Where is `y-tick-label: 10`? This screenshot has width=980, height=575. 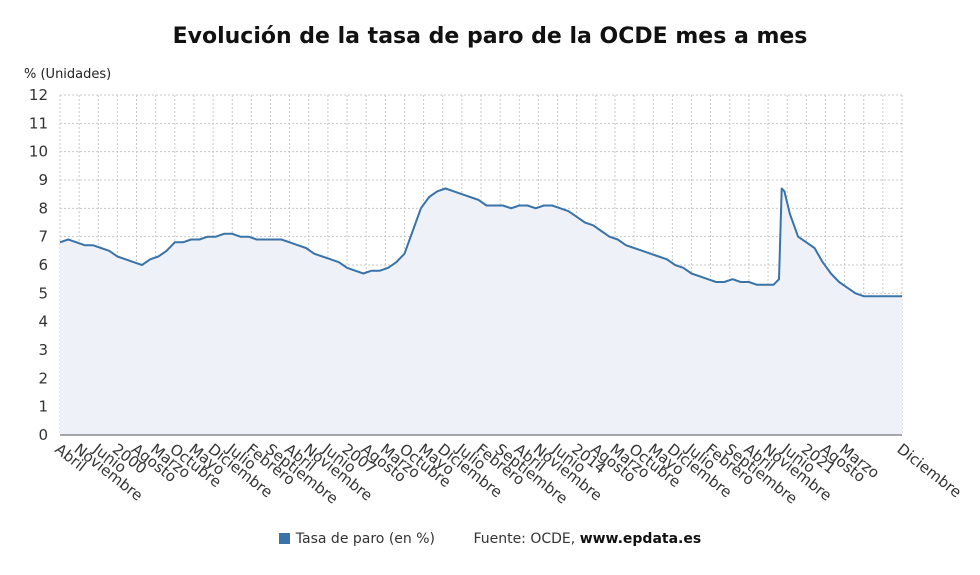
y-tick-label: 10 is located at coordinates (38, 152).